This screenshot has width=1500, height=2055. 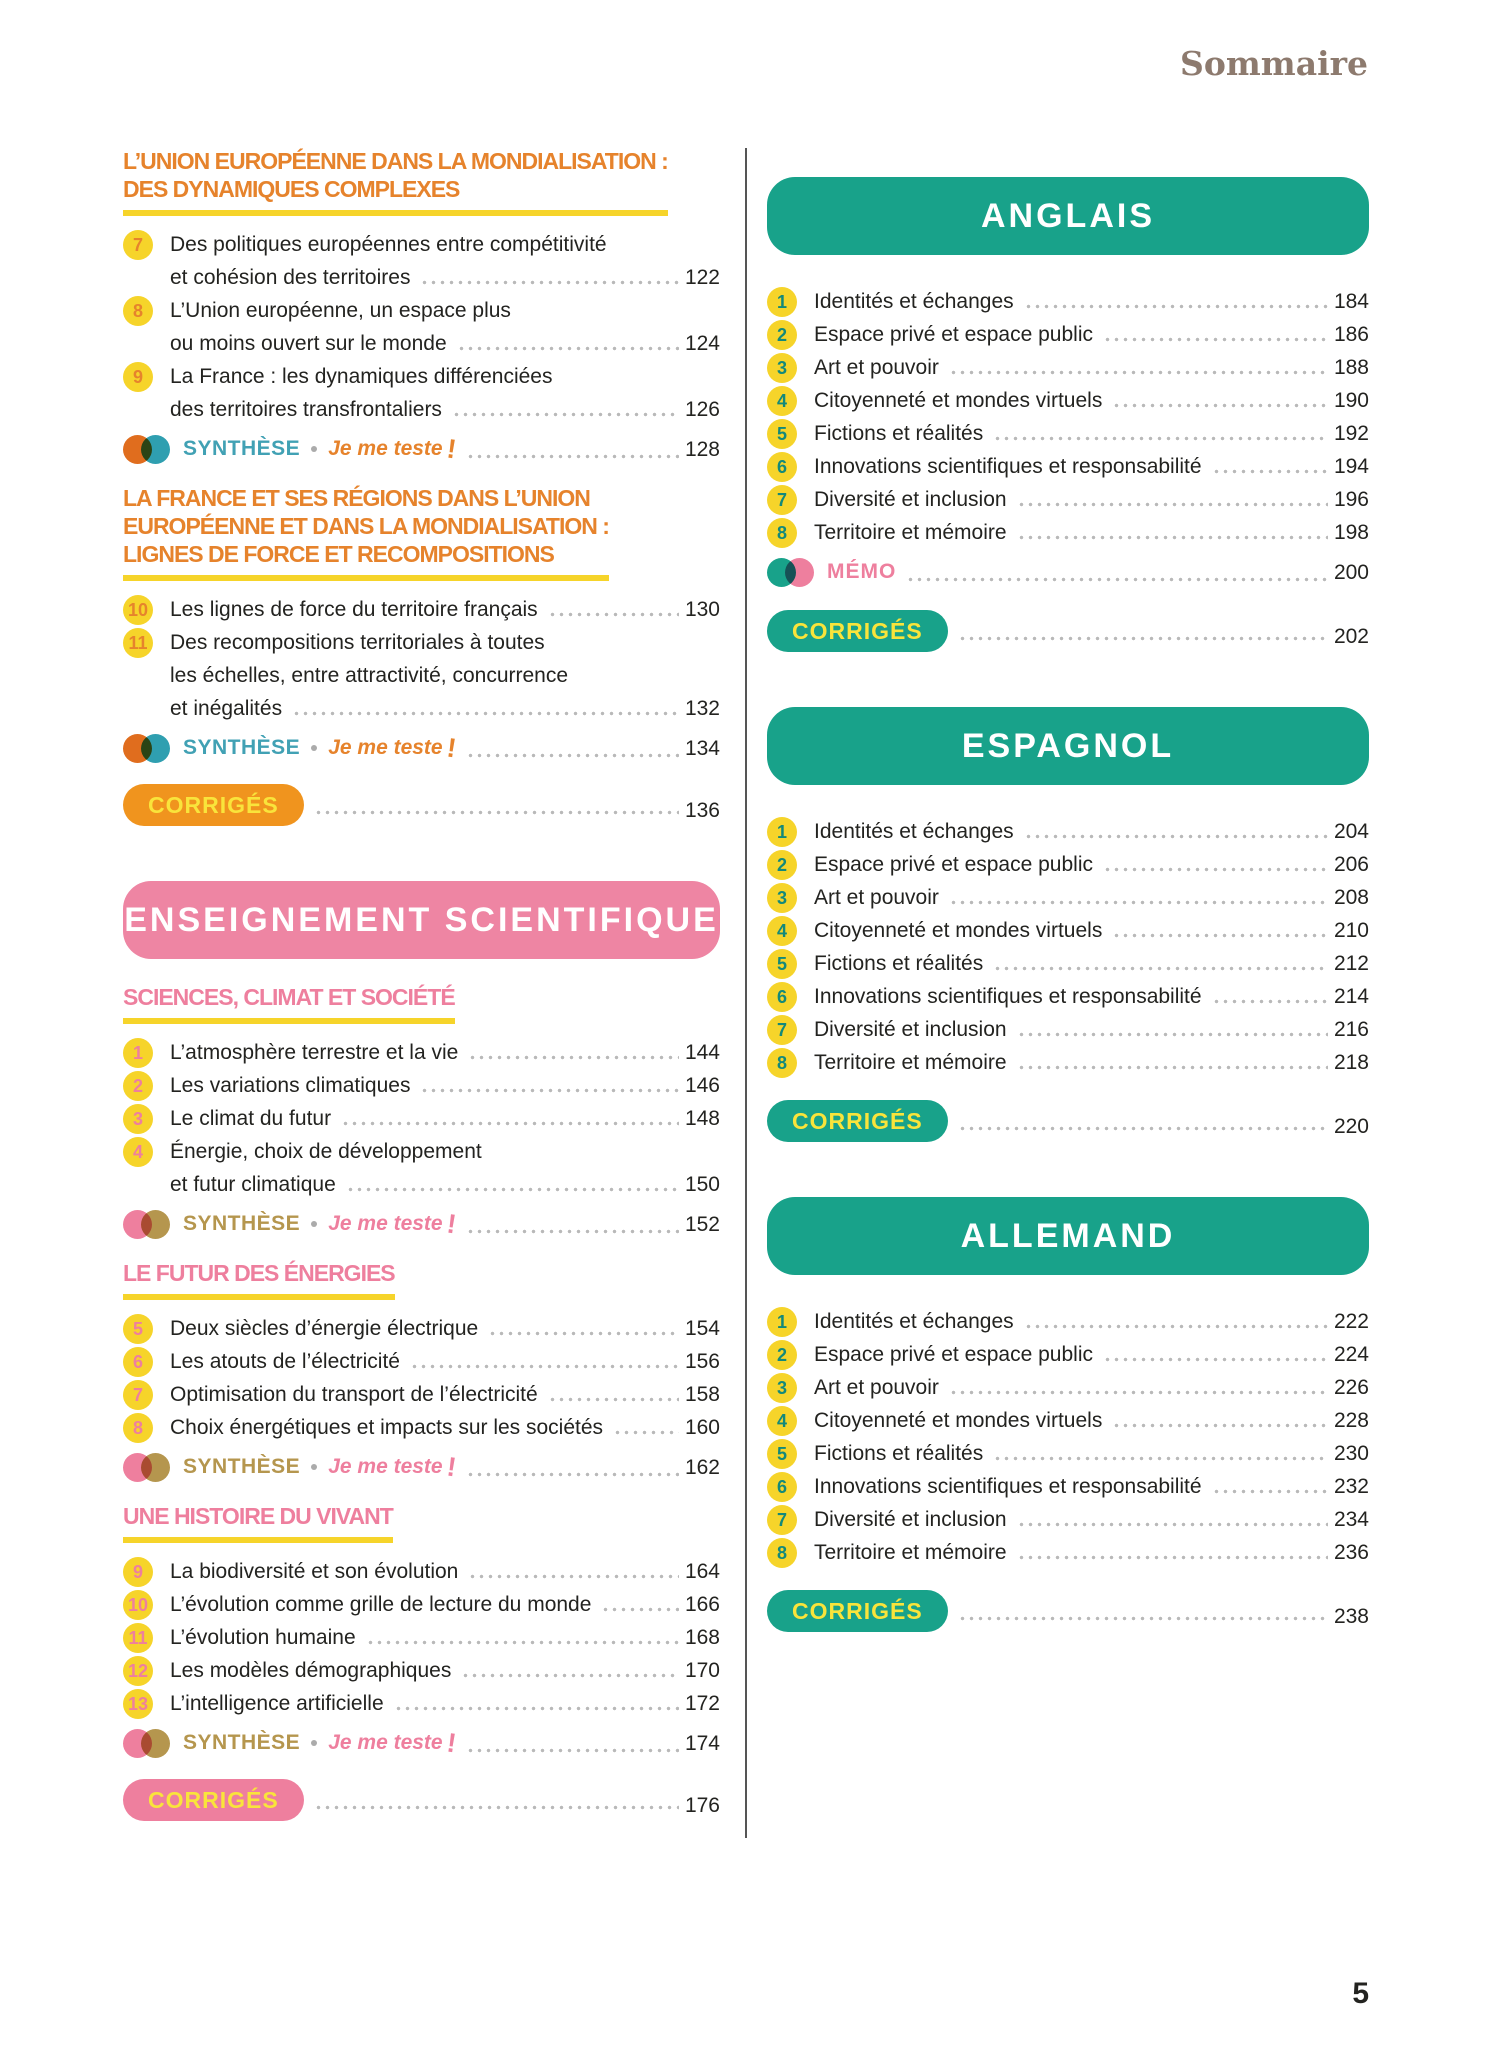 What do you see at coordinates (1351, 1062) in the screenshot?
I see `page-ref: 218` at bounding box center [1351, 1062].